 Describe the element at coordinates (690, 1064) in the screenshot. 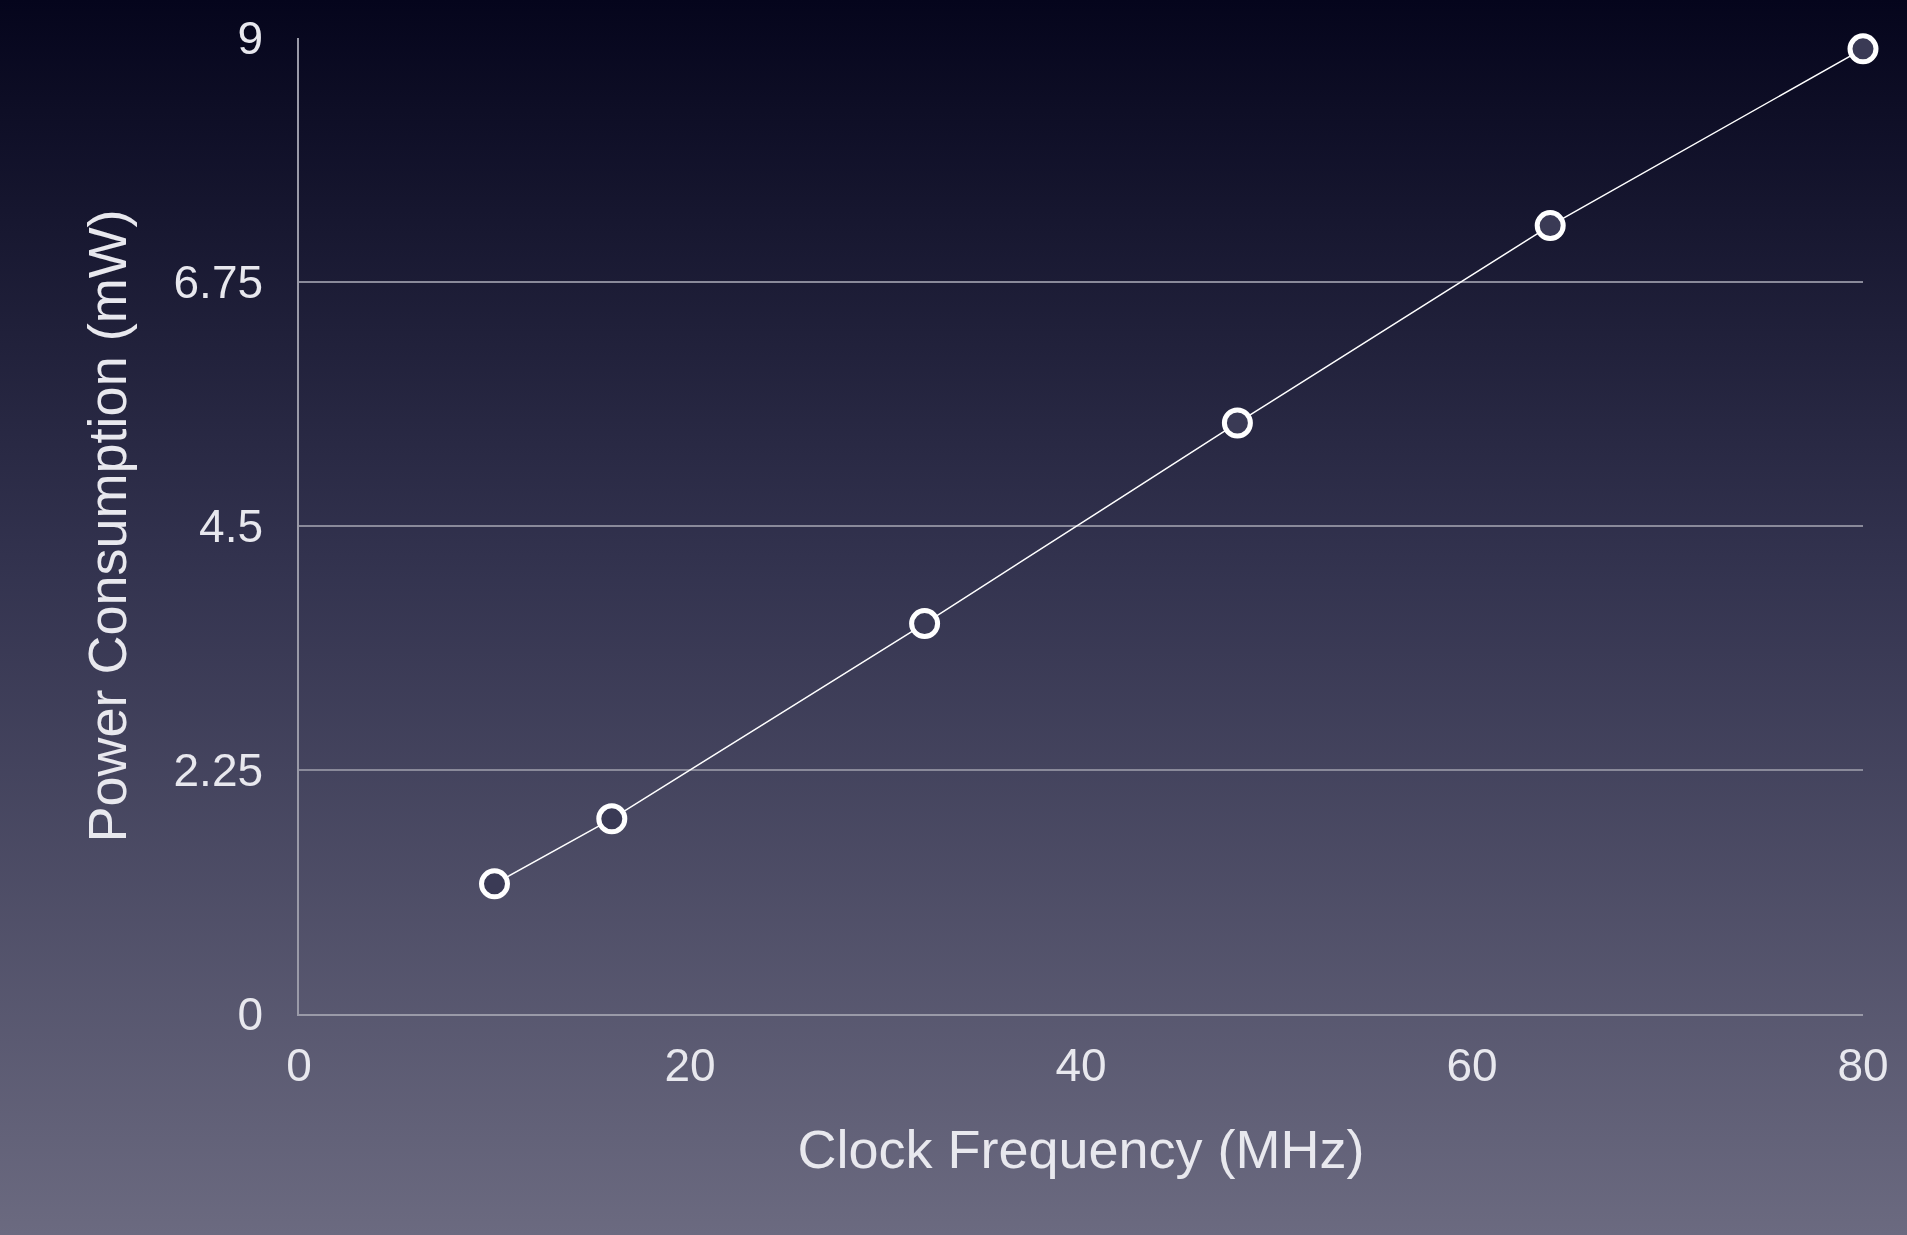

I see `x-tick-label: 20` at that location.